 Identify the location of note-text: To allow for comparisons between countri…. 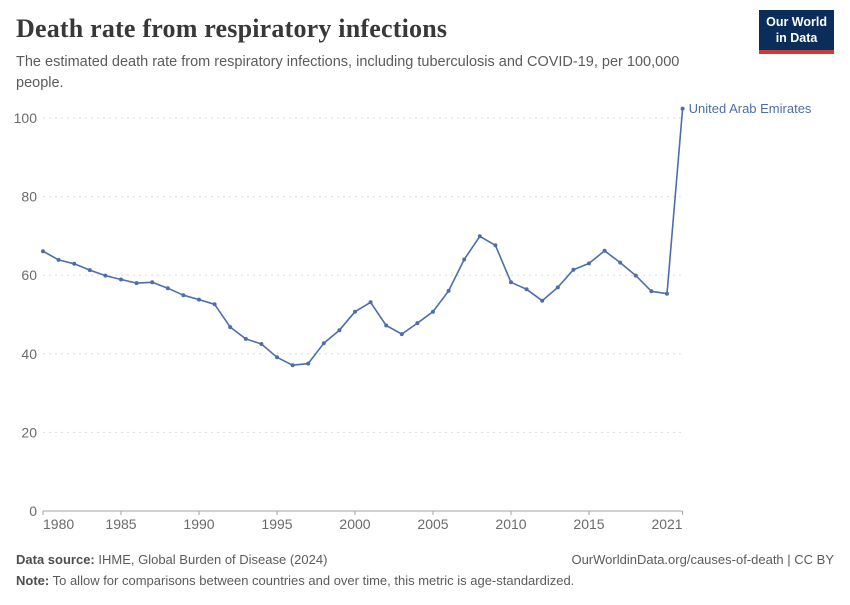
(313, 580).